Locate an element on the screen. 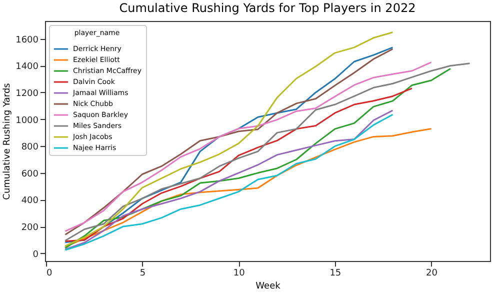  y-axis-title: Cumulative Rushing Yards is located at coordinates (7, 141).